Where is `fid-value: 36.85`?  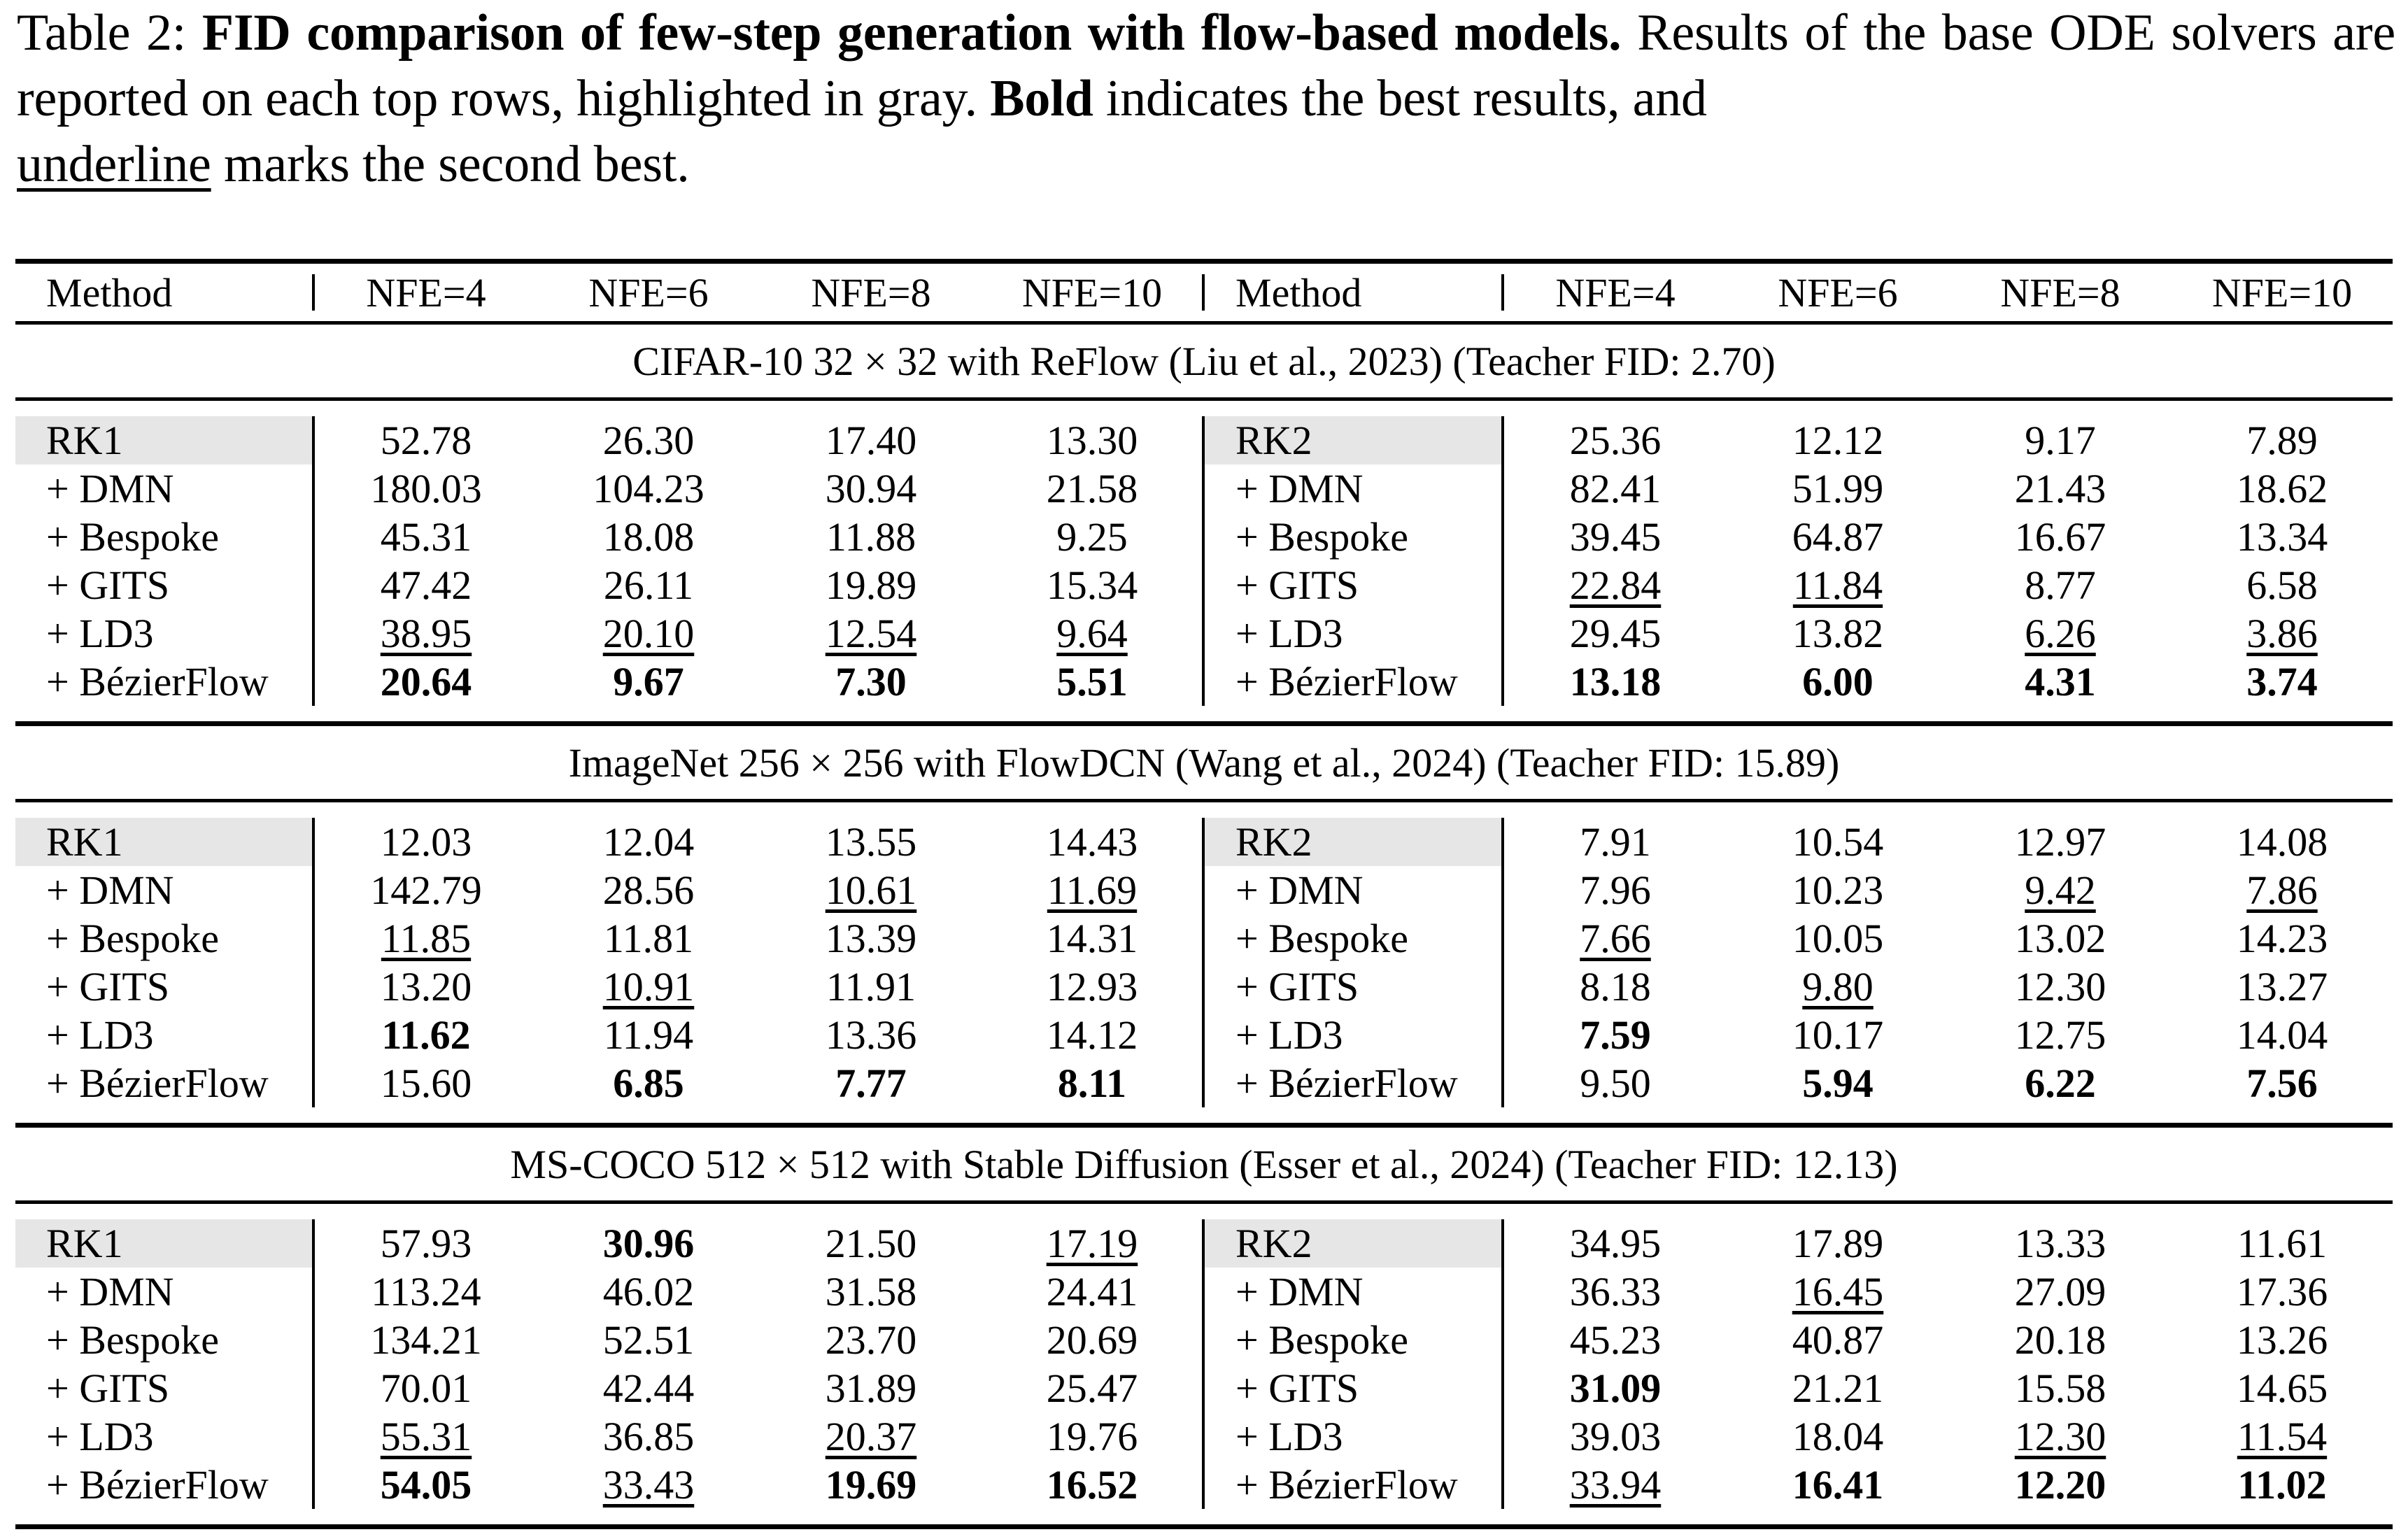 fid-value: 36.85 is located at coordinates (649, 1436).